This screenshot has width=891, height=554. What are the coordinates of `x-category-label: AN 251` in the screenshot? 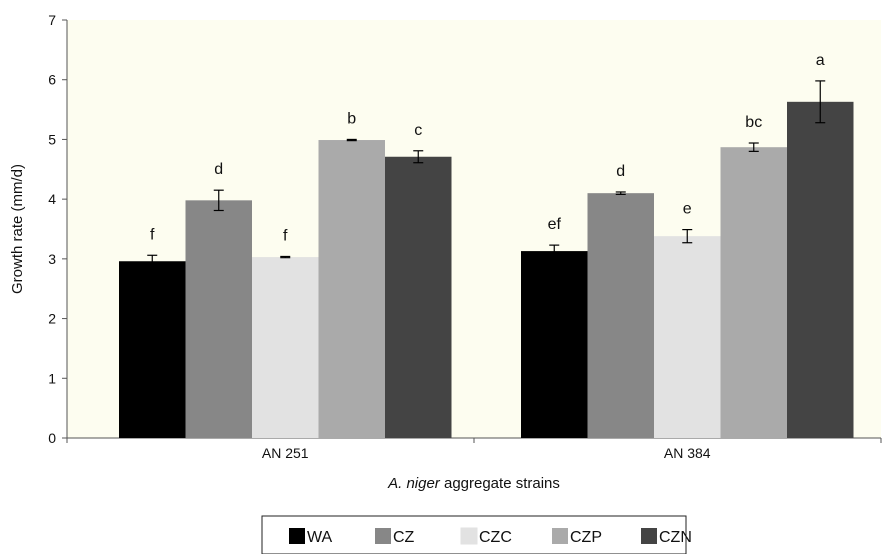 It's located at (285, 453).